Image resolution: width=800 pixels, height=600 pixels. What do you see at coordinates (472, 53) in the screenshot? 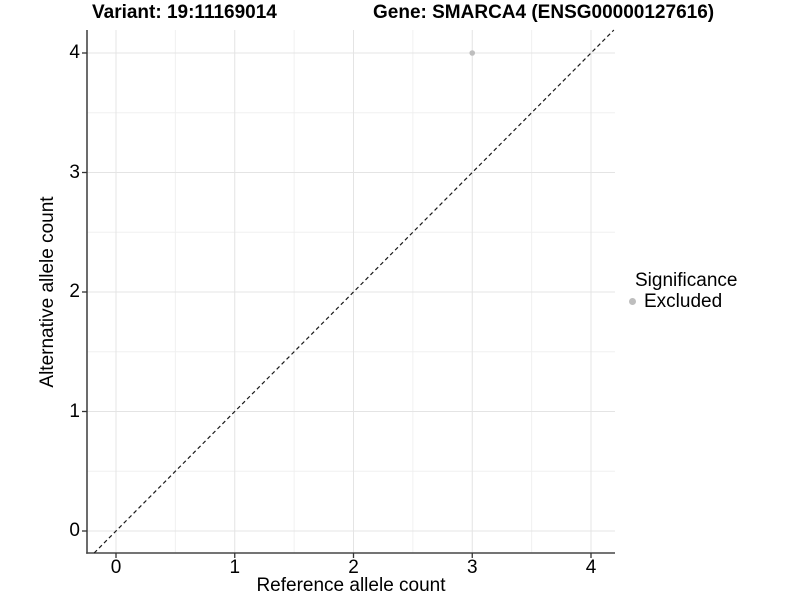
I see `data-point` at bounding box center [472, 53].